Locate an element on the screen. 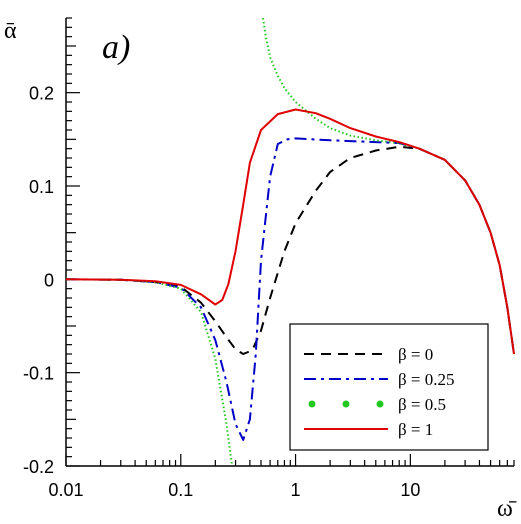  y-tick-label: 0 is located at coordinates (49, 280).